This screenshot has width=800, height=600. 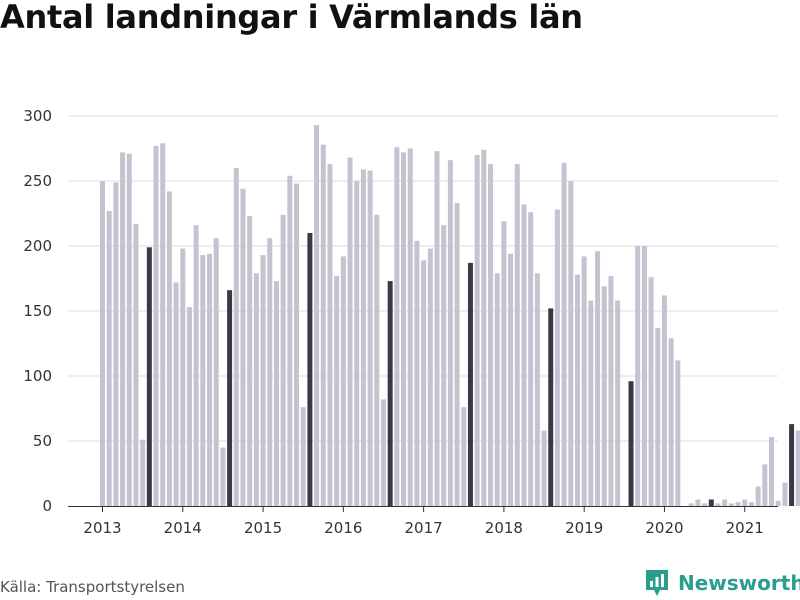 I want to click on x-tick-label: 2013, so click(x=102, y=528).